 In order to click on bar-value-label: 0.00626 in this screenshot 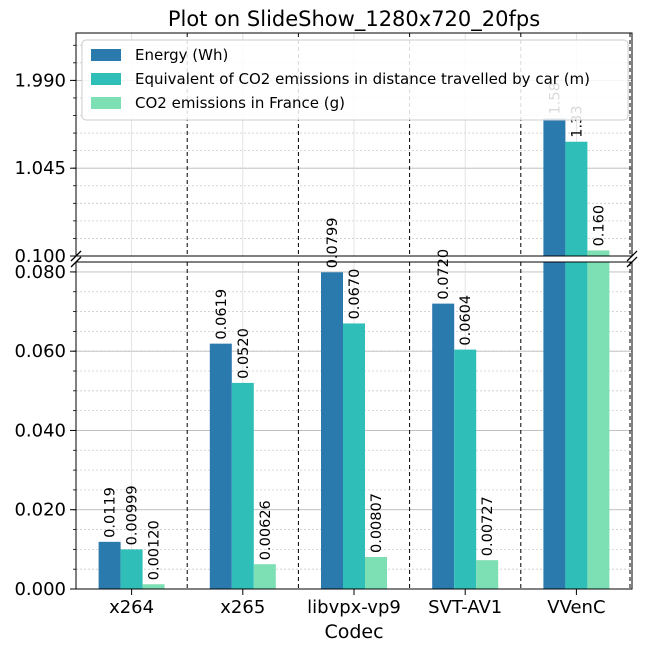, I will do `click(266, 530)`.